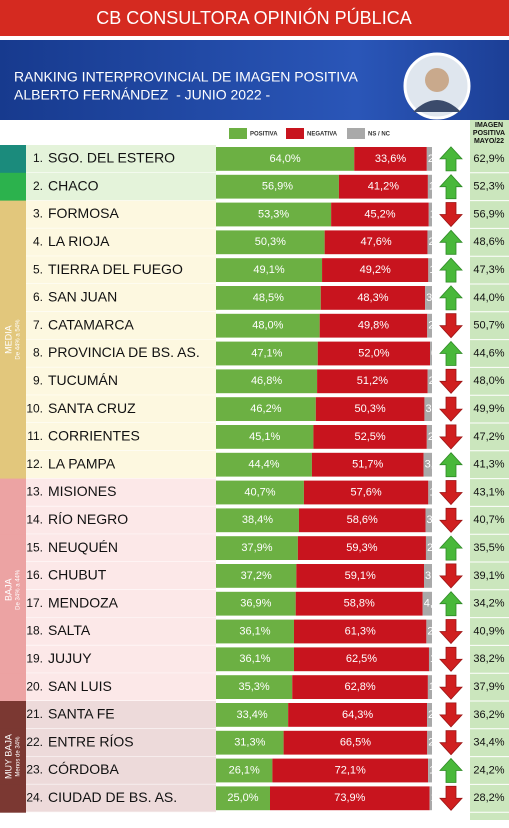 The height and width of the screenshot is (828, 509). What do you see at coordinates (489, 133) in the screenshot?
I see `previous-header: POSITIVA` at bounding box center [489, 133].